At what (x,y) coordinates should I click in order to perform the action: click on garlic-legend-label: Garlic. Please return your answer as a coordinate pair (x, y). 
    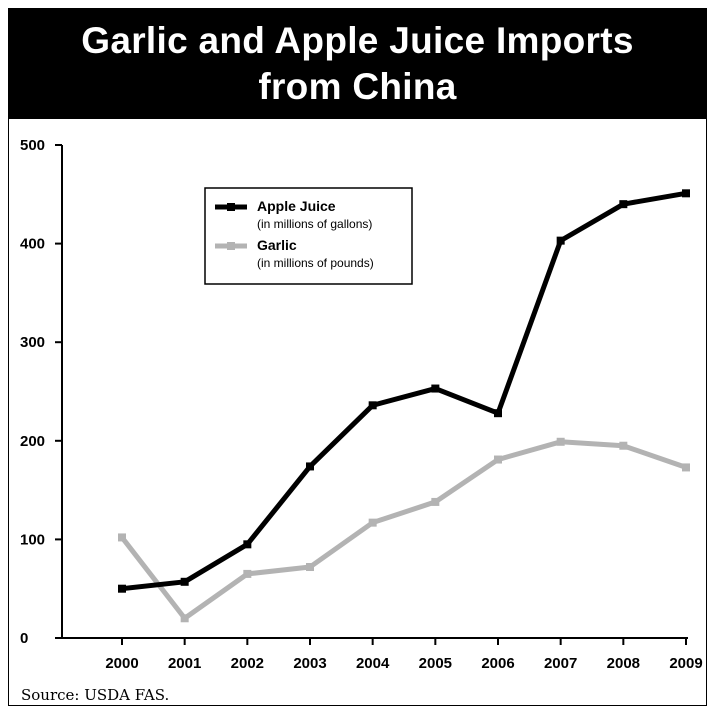
    Looking at the image, I should click on (277, 245).